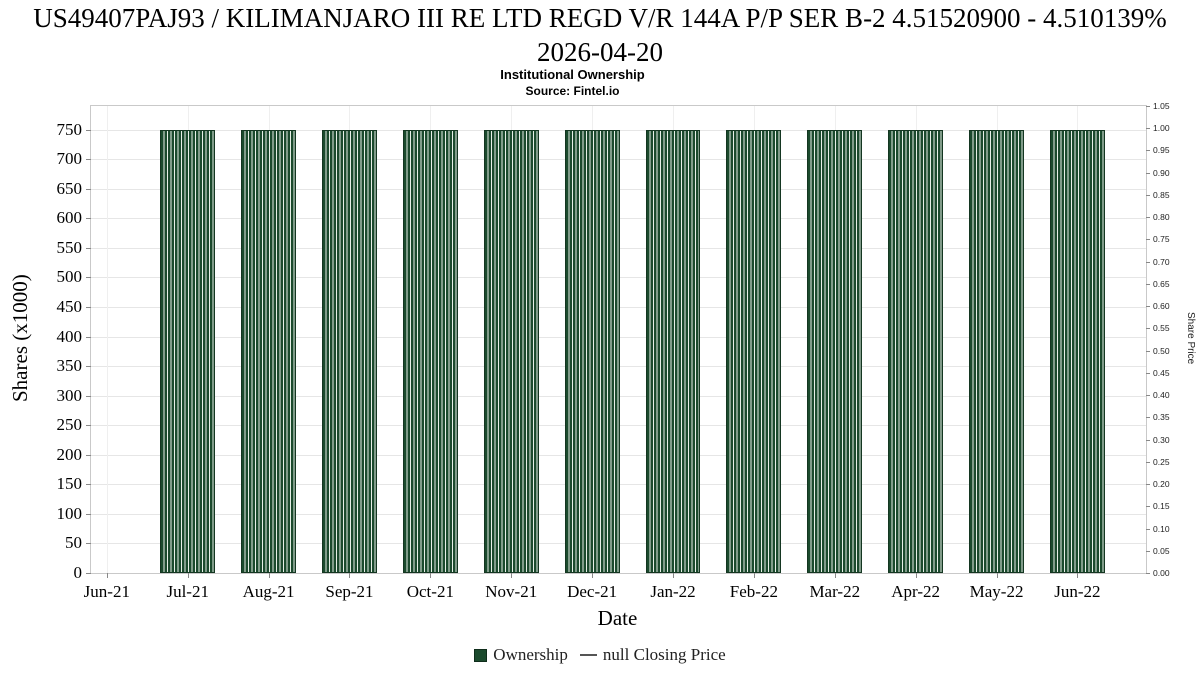 This screenshot has height=675, width=1200. Describe the element at coordinates (511, 591) in the screenshot. I see `x-axis-tick-label: Nov-21` at that location.